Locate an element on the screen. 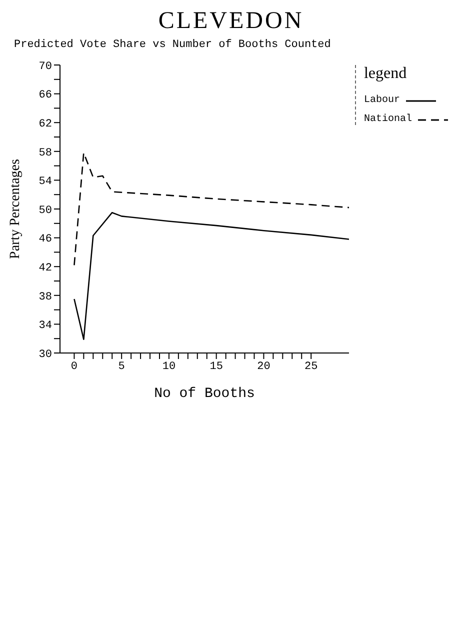 The width and height of the screenshot is (462, 640). legend-label: National is located at coordinates (388, 119).